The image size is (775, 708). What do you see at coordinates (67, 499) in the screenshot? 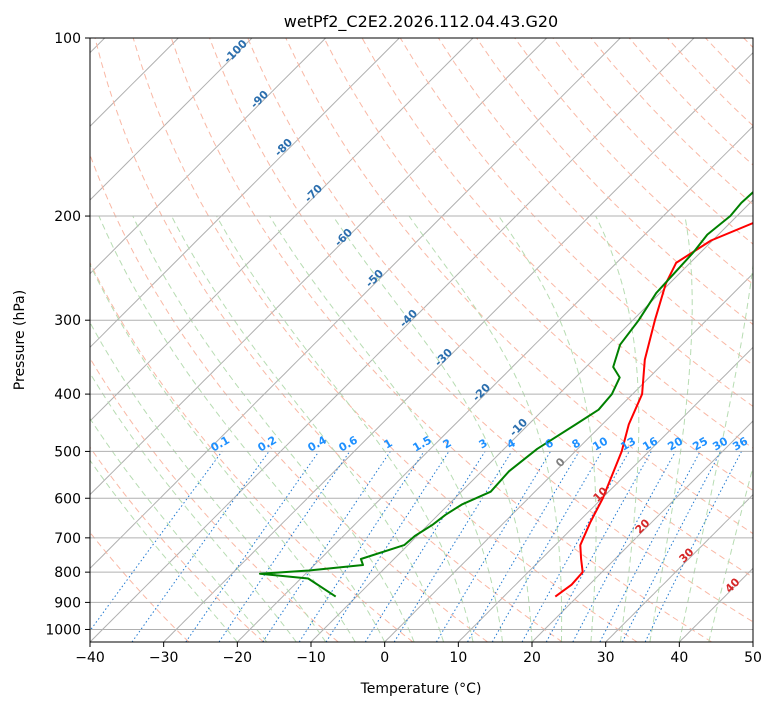
I see `y-tick-label: 600` at bounding box center [67, 499].